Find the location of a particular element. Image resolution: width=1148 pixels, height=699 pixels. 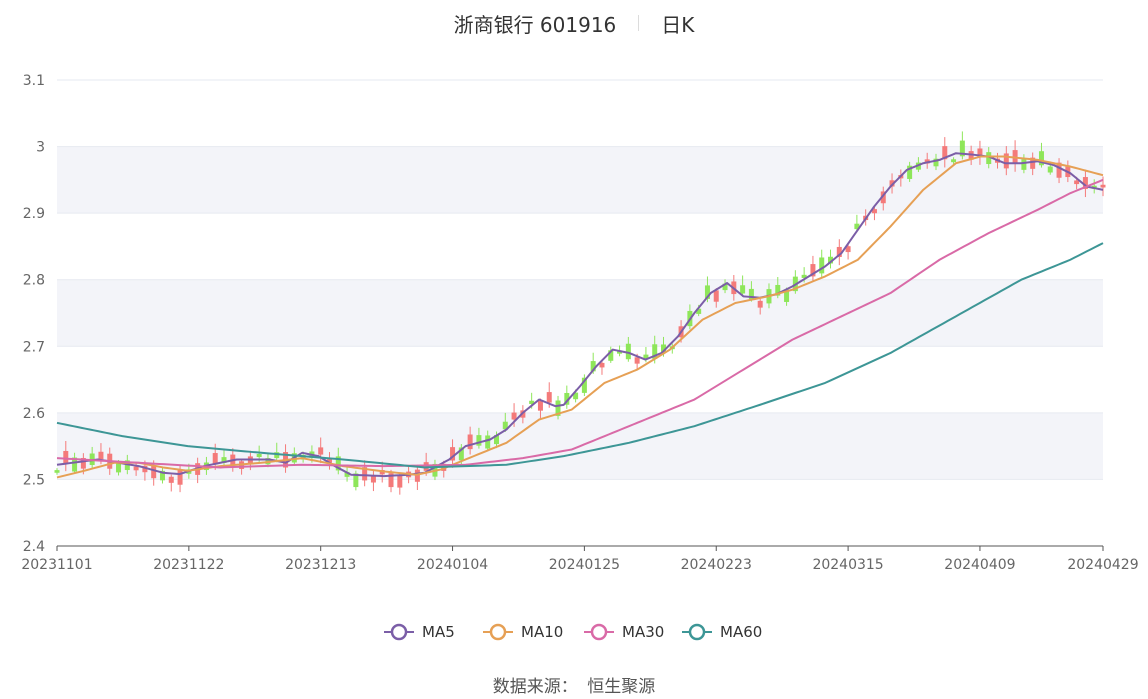

y-tick-label: 3 is located at coordinates (40, 148).